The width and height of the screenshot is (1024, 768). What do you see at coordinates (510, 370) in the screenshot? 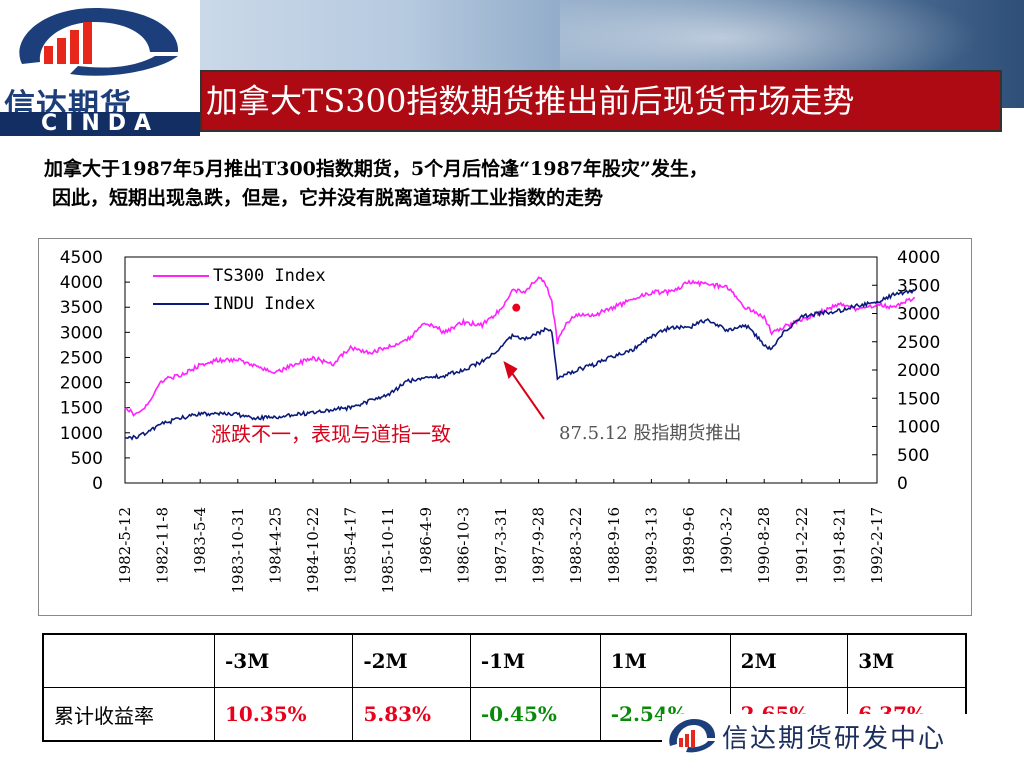
I see `annotation-arrow-head` at bounding box center [510, 370].